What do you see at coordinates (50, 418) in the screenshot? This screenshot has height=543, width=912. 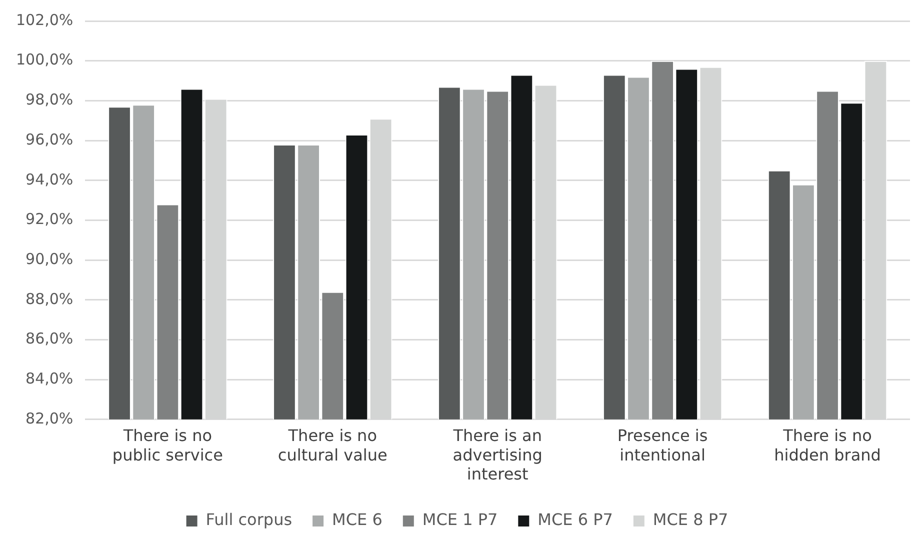 I see `y-tick-label: 82,0%` at bounding box center [50, 418].